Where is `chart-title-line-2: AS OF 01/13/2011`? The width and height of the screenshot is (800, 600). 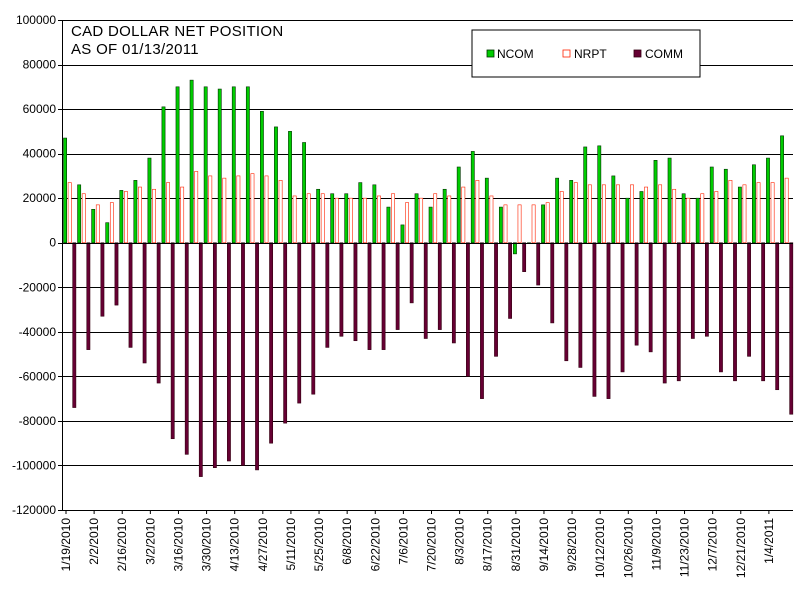 chart-title-line-2: AS OF 01/13/2011 is located at coordinates (135, 49).